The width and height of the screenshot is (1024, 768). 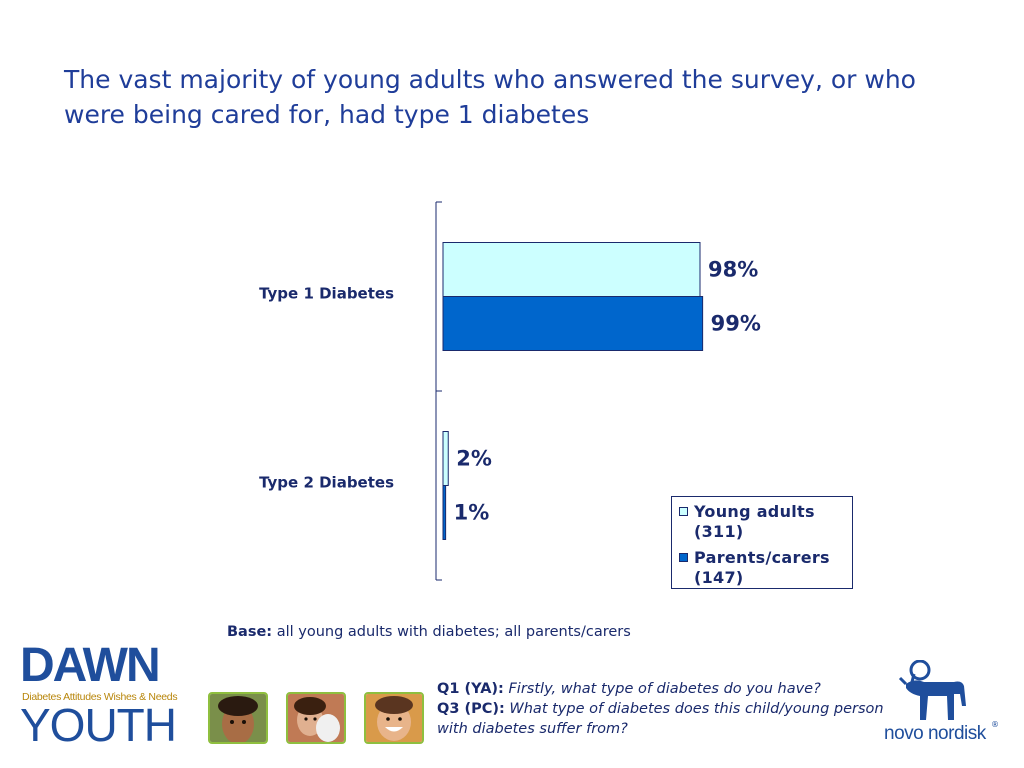 What do you see at coordinates (733, 270) in the screenshot?
I see `data-label: 98%` at bounding box center [733, 270].